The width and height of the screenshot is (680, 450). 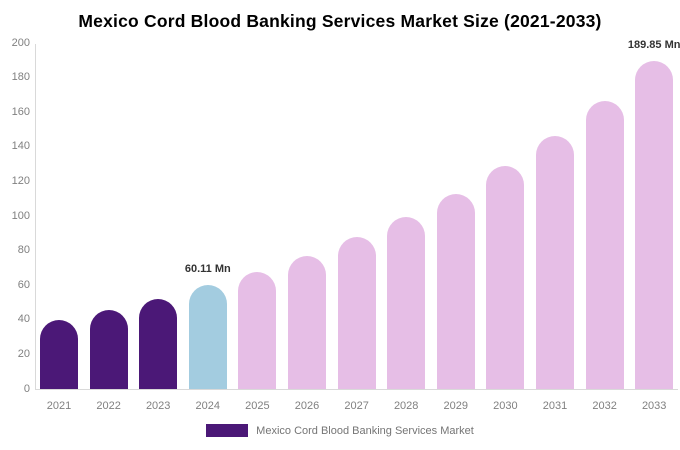 I want to click on bar-2025, so click(x=257, y=330).